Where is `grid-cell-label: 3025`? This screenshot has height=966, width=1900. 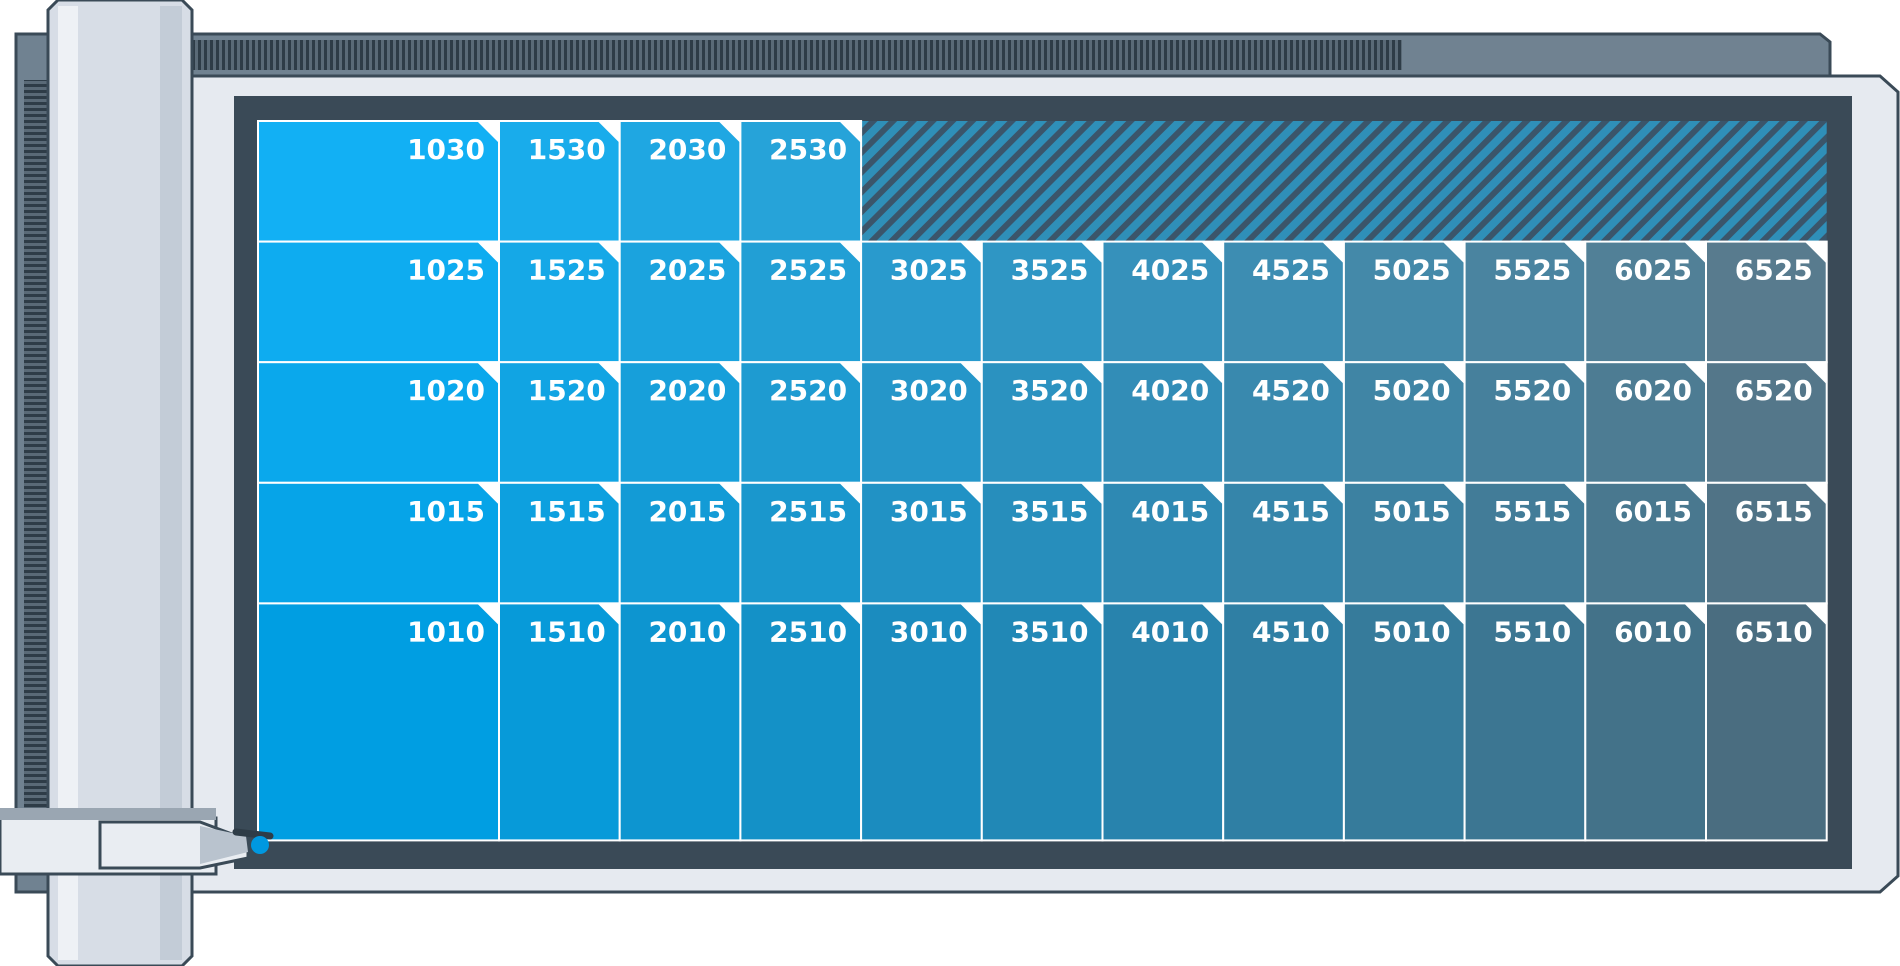 grid-cell-label: 3025 is located at coordinates (929, 270).